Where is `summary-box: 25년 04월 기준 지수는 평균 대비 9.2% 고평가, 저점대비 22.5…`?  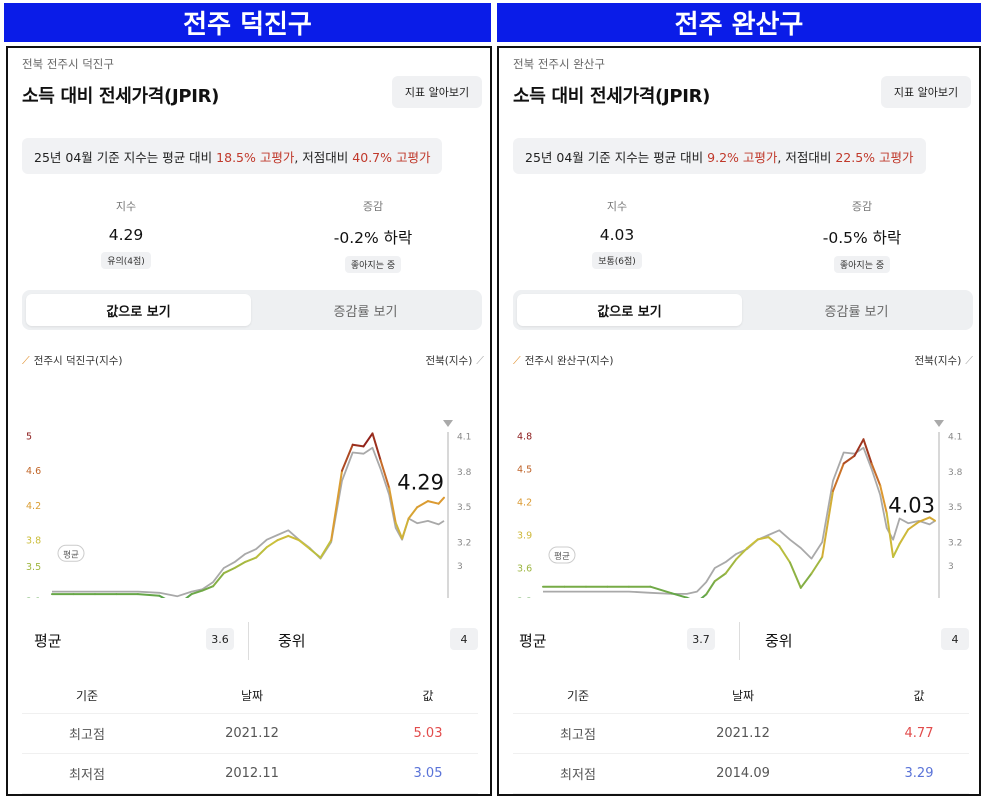 summary-box: 25년 04월 기준 지수는 평균 대비 9.2% 고평가, 저점대비 22.5… is located at coordinates (719, 156).